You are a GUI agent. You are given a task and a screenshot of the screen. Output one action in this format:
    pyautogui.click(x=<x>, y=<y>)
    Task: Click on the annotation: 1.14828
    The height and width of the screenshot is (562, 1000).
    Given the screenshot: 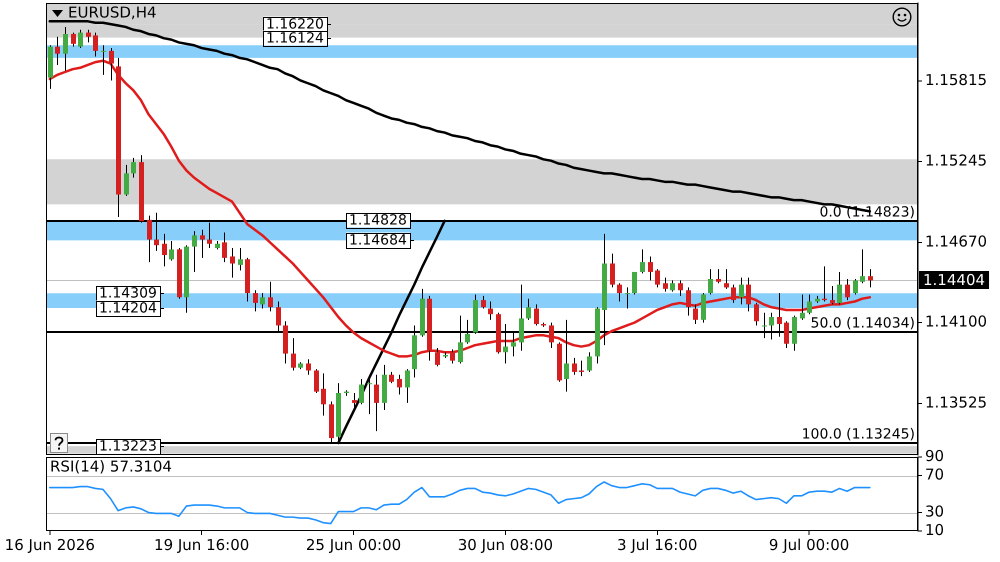 What is the action you would take?
    pyautogui.click(x=378, y=220)
    